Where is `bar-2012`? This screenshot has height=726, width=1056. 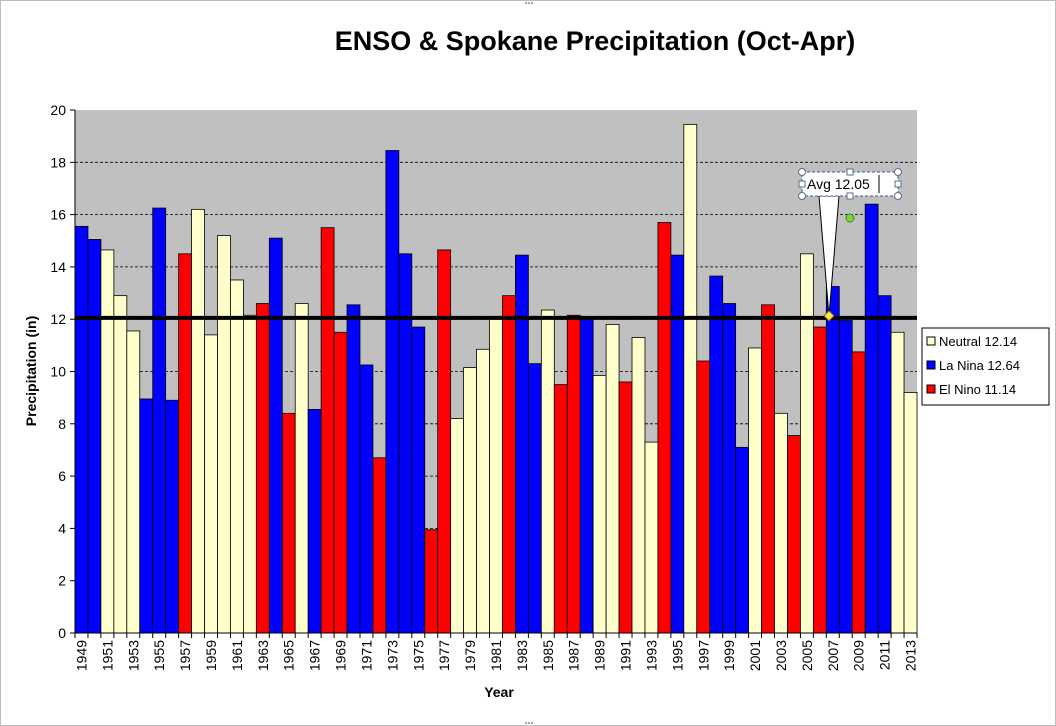 bar-2012 is located at coordinates (897, 482).